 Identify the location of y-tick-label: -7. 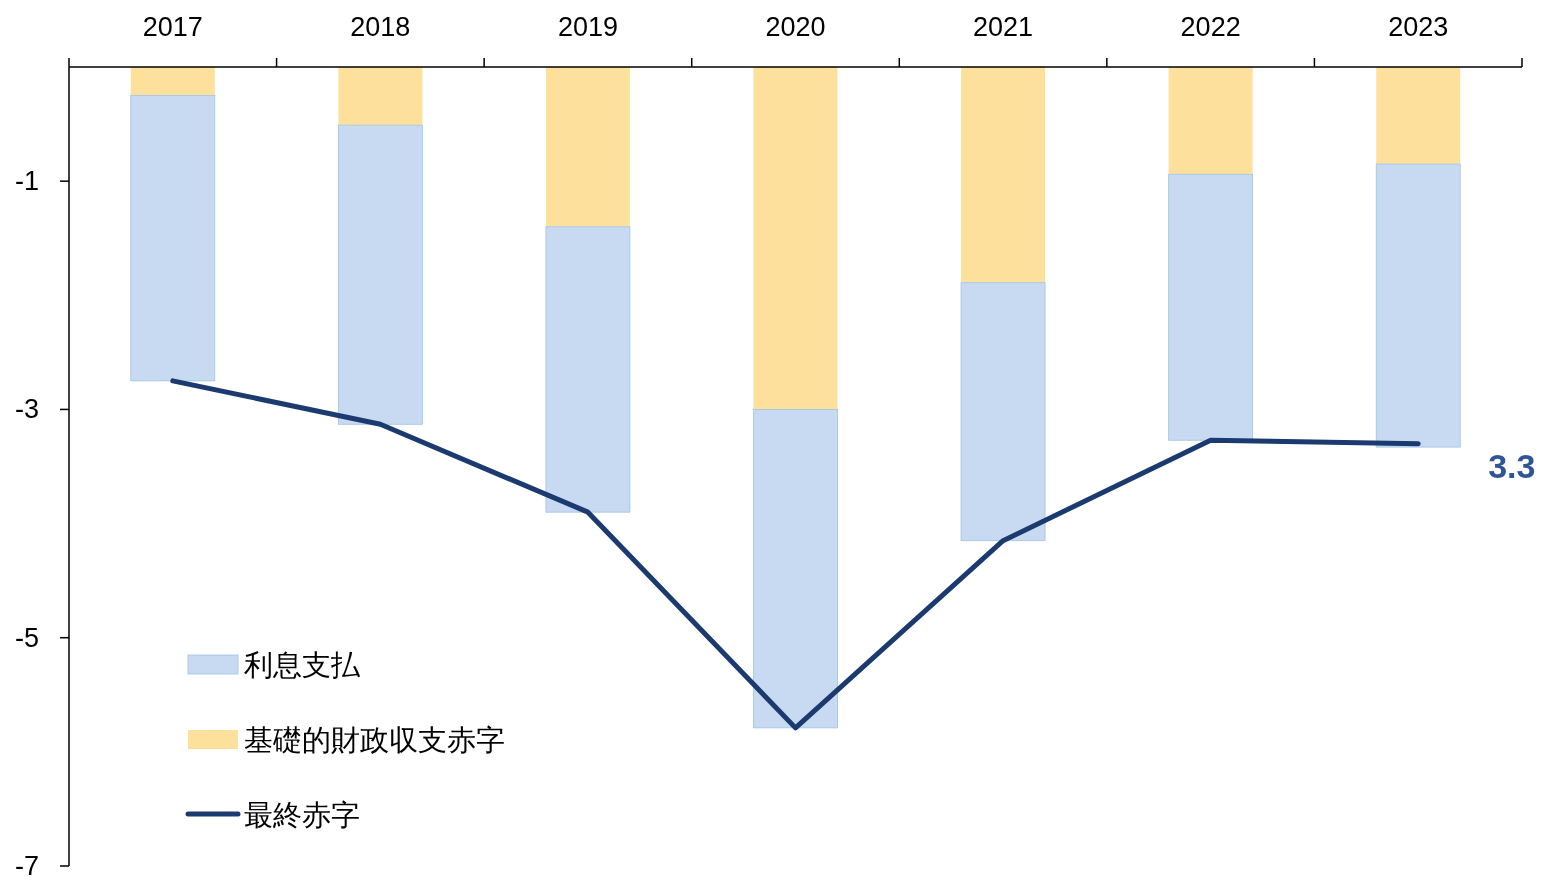
(27, 866).